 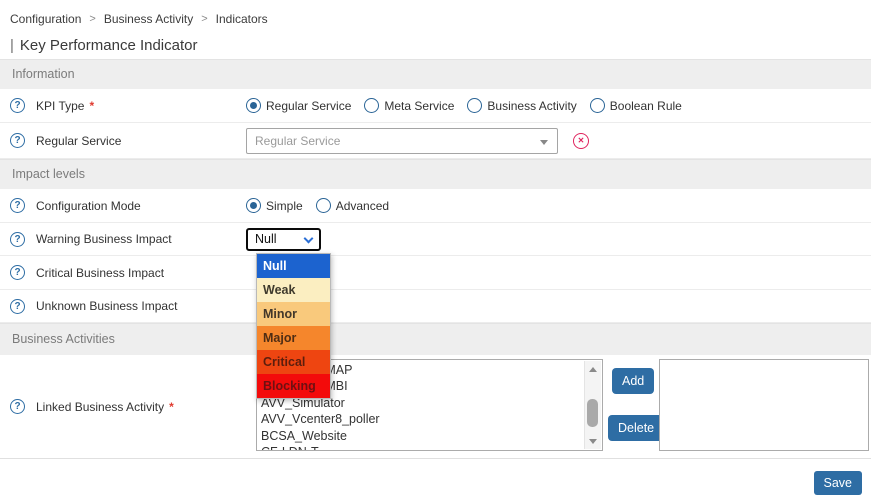 I want to click on kpi-type-label-cell: ? KPI Type *, so click(x=123, y=105).